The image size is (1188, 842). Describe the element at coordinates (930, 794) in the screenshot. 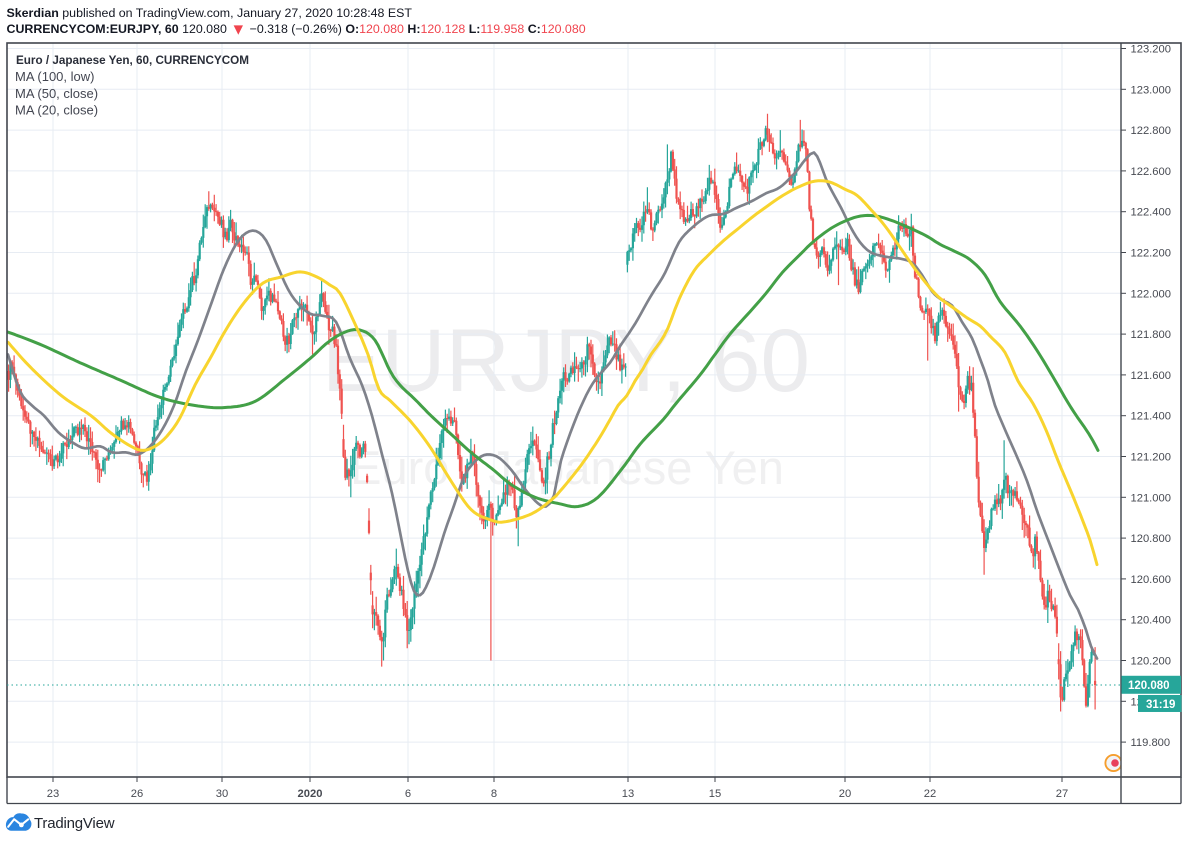

I see `svg-text: 22` at that location.